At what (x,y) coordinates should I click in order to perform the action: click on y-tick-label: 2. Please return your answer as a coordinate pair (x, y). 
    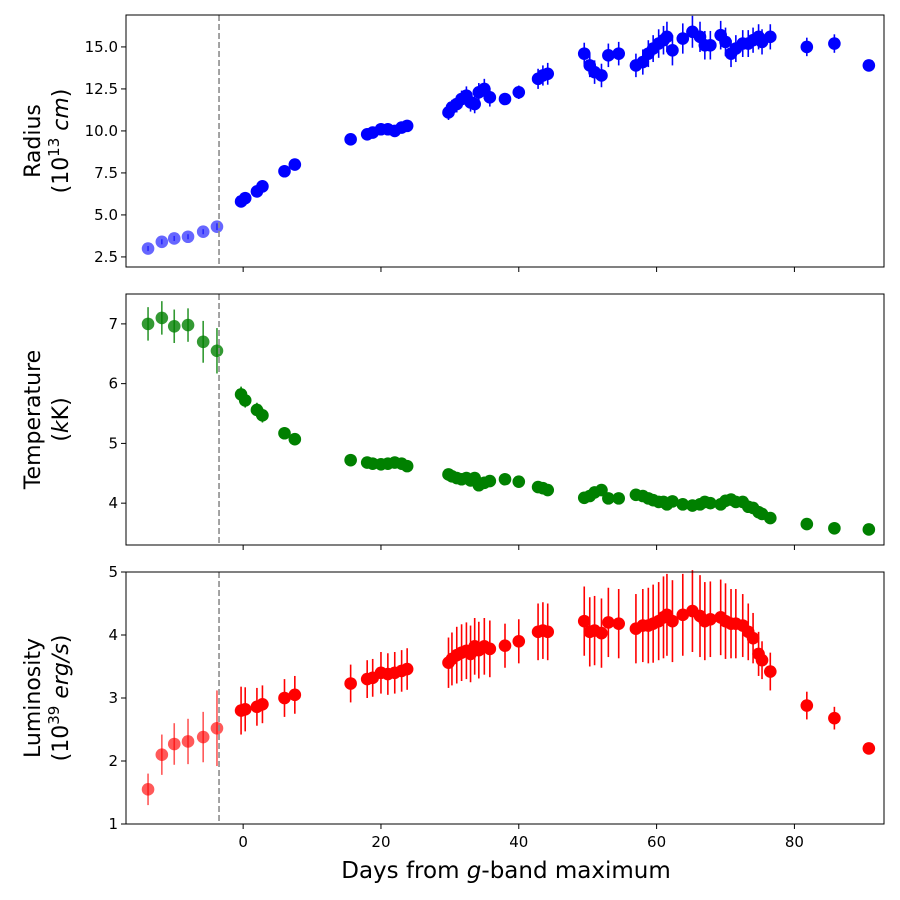
    Looking at the image, I should click on (113, 761).